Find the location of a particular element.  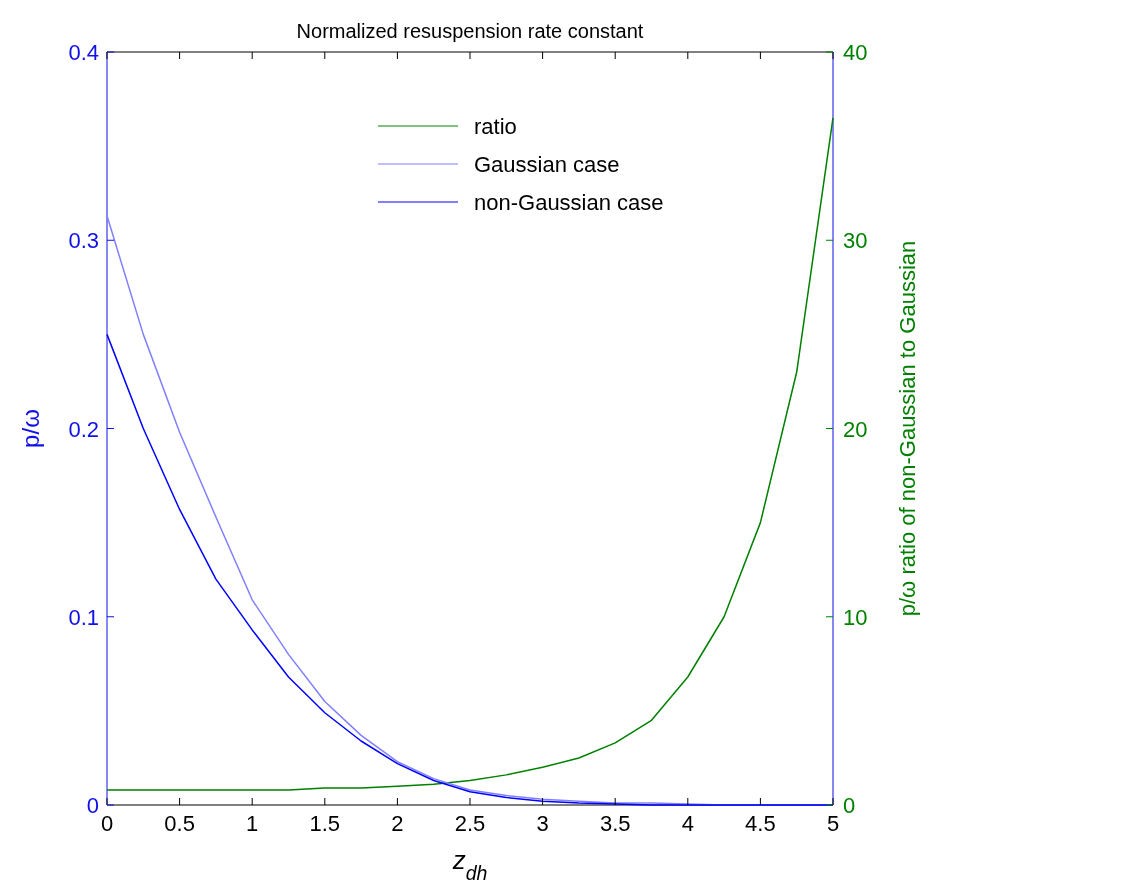

y-tick-label: 0.4 is located at coordinates (83, 52).